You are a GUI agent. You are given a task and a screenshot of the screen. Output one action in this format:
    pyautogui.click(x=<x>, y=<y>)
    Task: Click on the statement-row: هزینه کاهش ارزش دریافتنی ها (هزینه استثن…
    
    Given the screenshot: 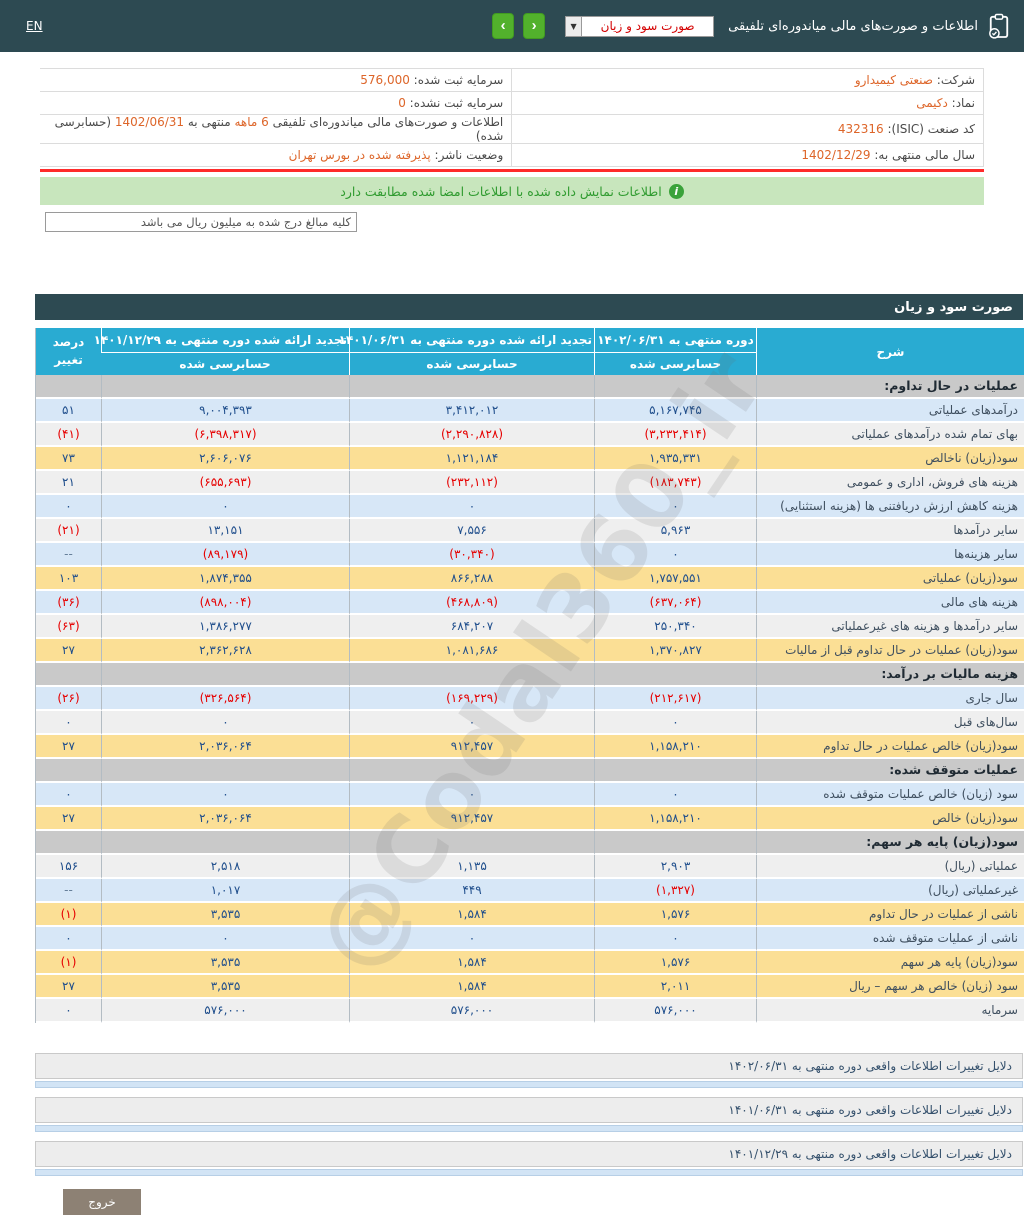 What is the action you would take?
    pyautogui.click(x=530, y=507)
    